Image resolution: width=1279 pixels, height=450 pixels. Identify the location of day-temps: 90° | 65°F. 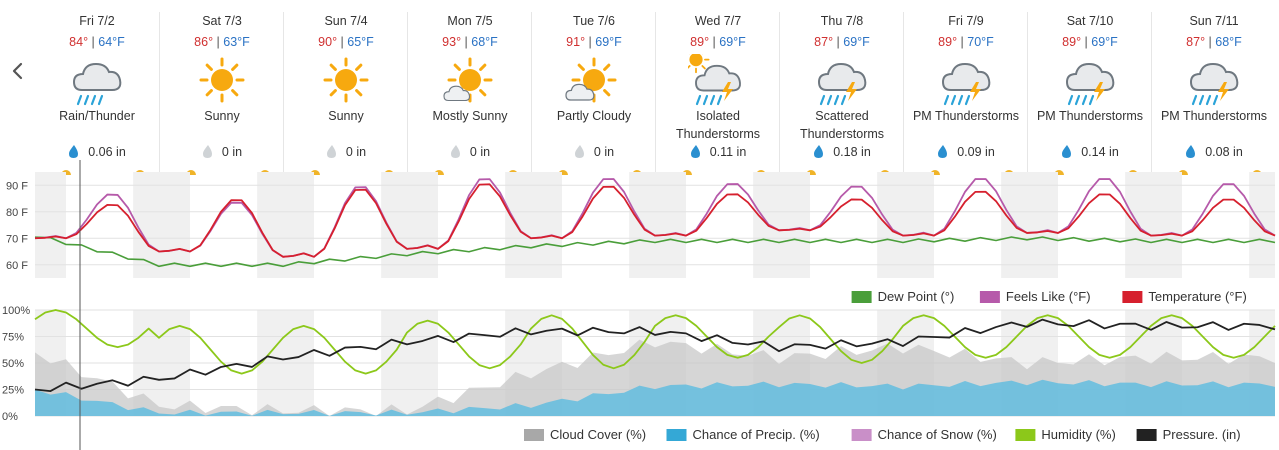
(346, 42).